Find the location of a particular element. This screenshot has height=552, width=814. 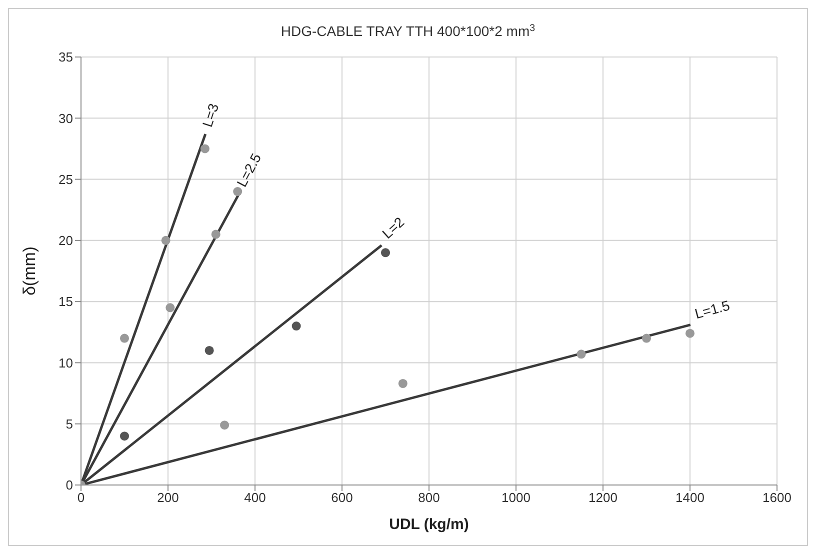

x-tick-label: 1200 is located at coordinates (603, 498).